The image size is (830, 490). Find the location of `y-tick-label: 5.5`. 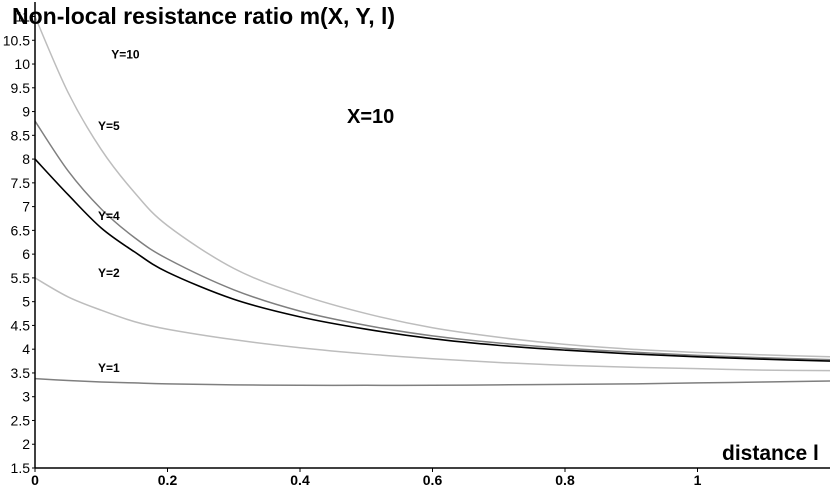

y-tick-label: 5.5 is located at coordinates (21, 278).